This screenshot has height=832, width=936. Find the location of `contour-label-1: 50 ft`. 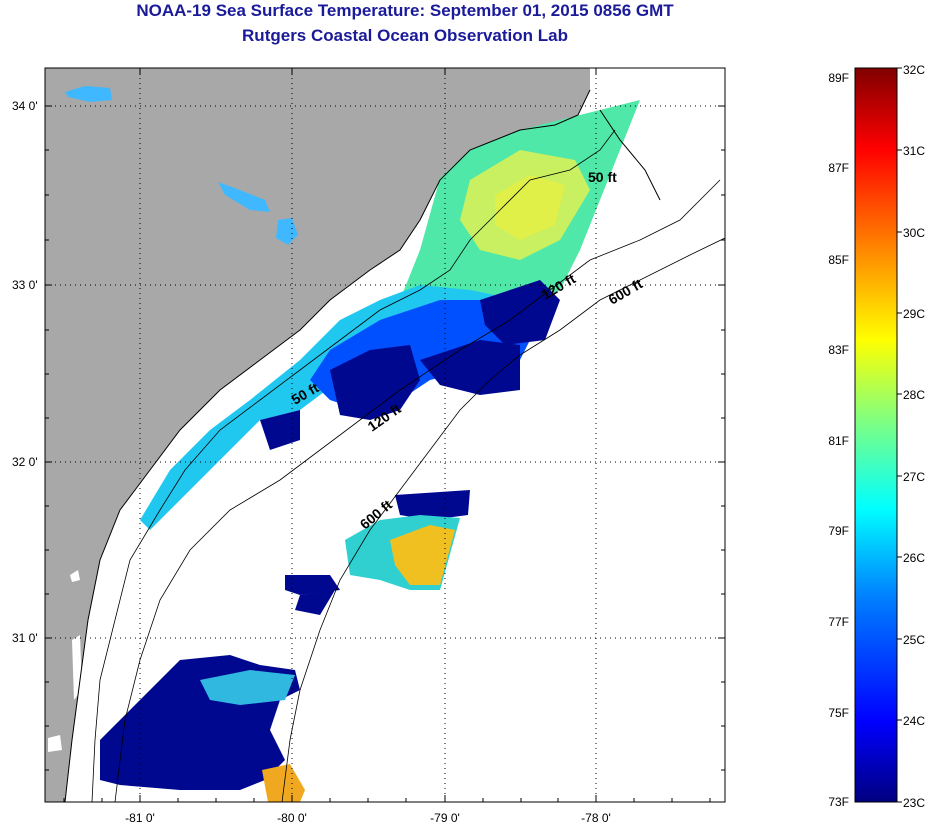

contour-label-1: 50 ft is located at coordinates (602, 177).